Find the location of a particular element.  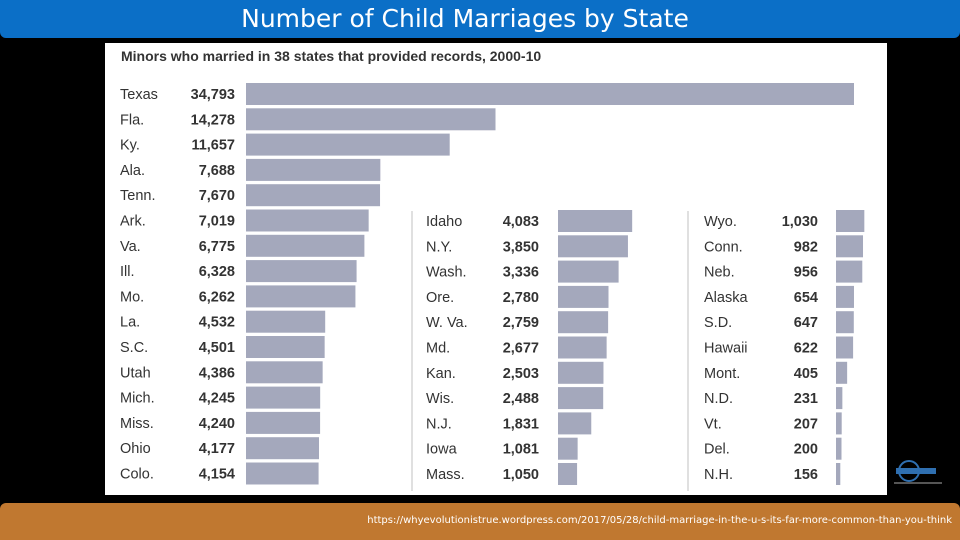

value-label: 405 is located at coordinates (806, 374).